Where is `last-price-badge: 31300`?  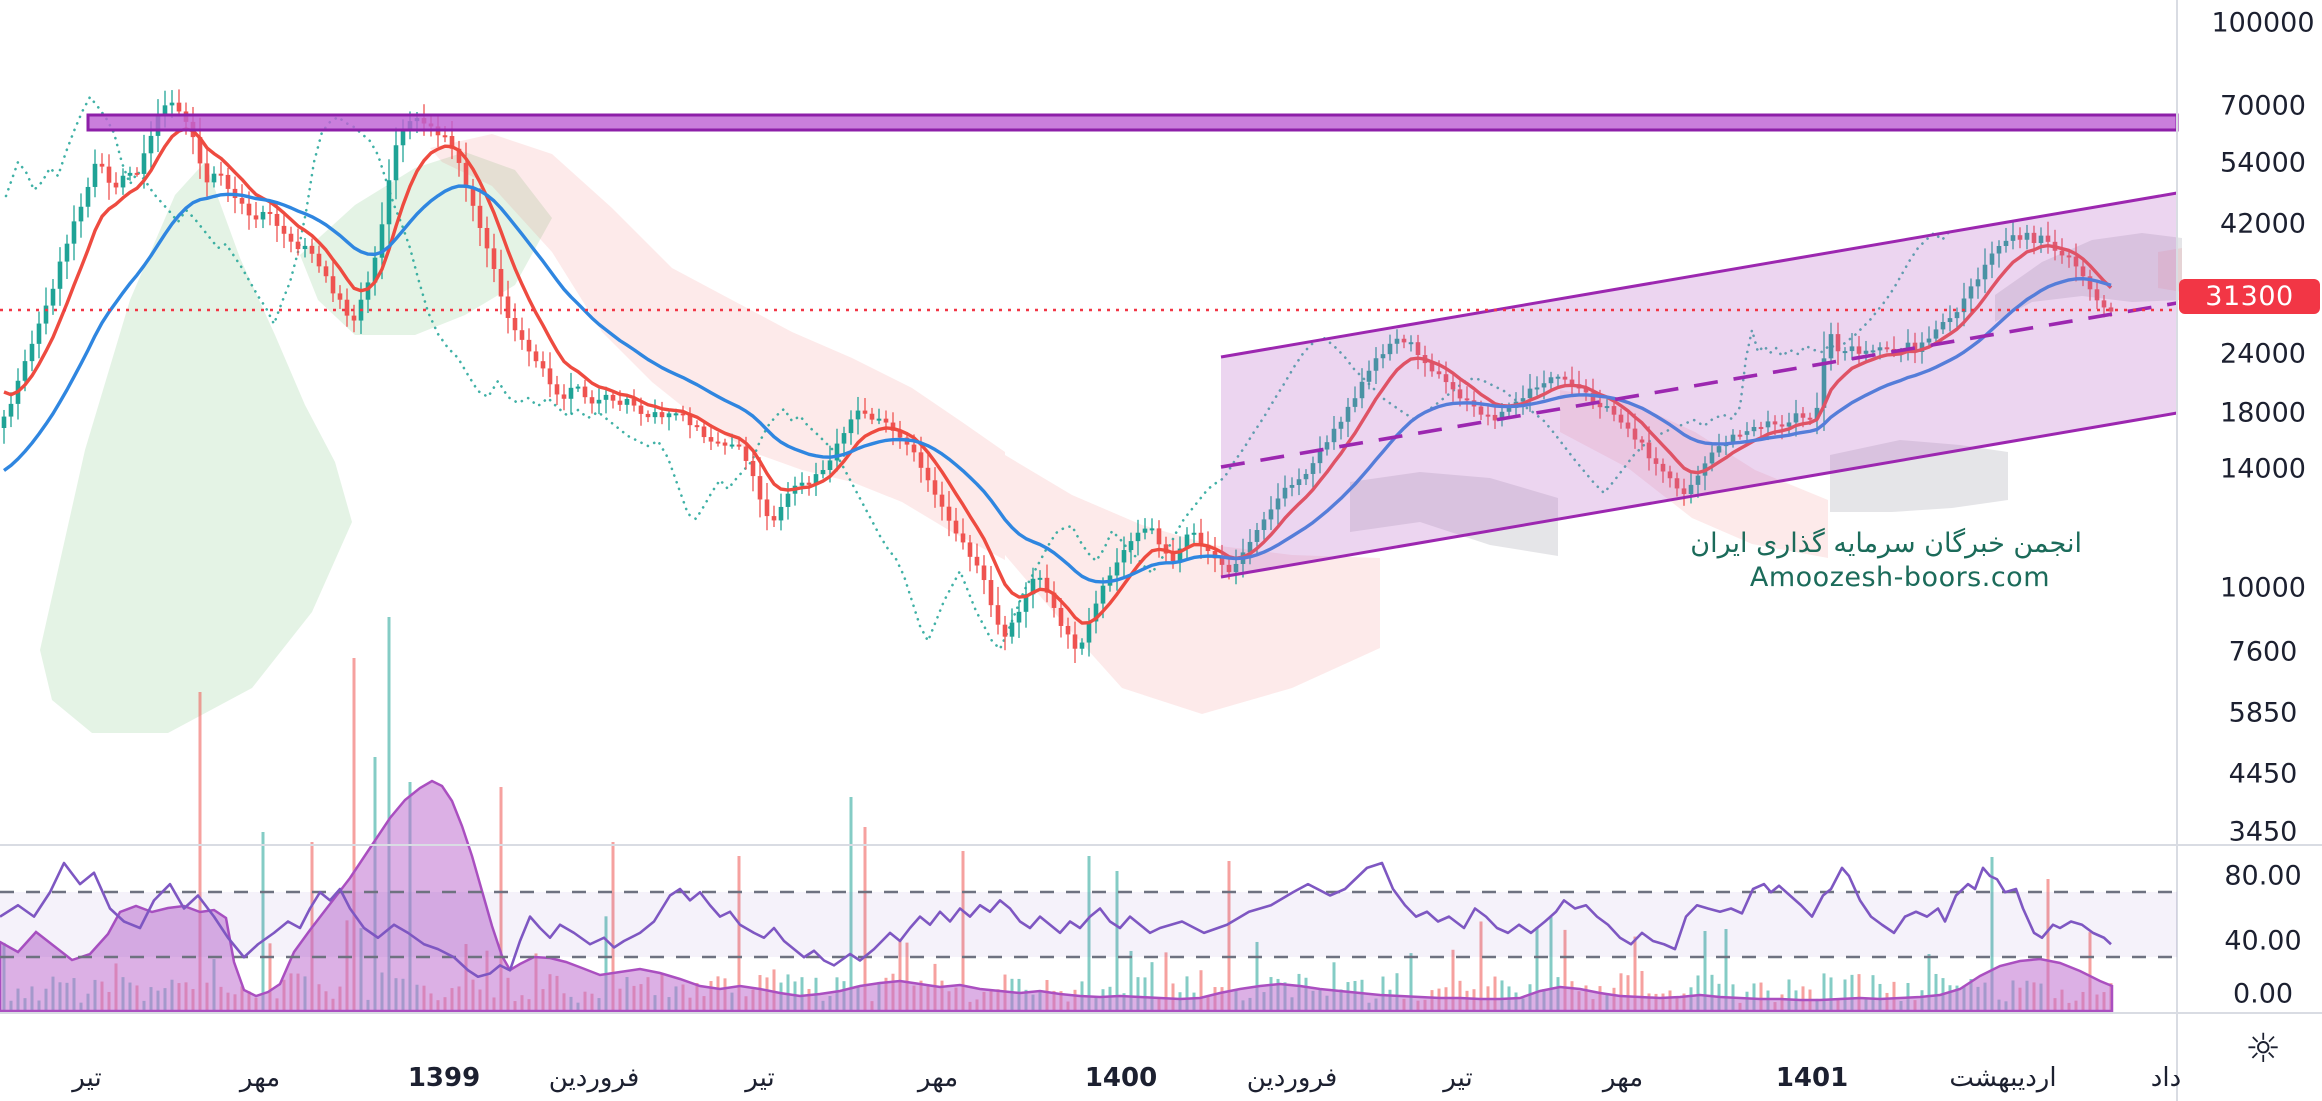
last-price-badge: 31300 is located at coordinates (2249, 296).